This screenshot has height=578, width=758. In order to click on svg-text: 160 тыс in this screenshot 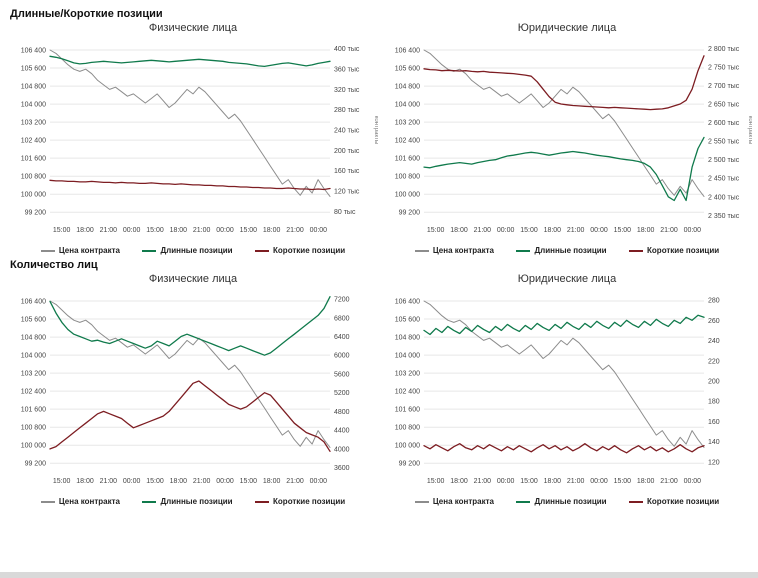, I will do `click(347, 171)`.